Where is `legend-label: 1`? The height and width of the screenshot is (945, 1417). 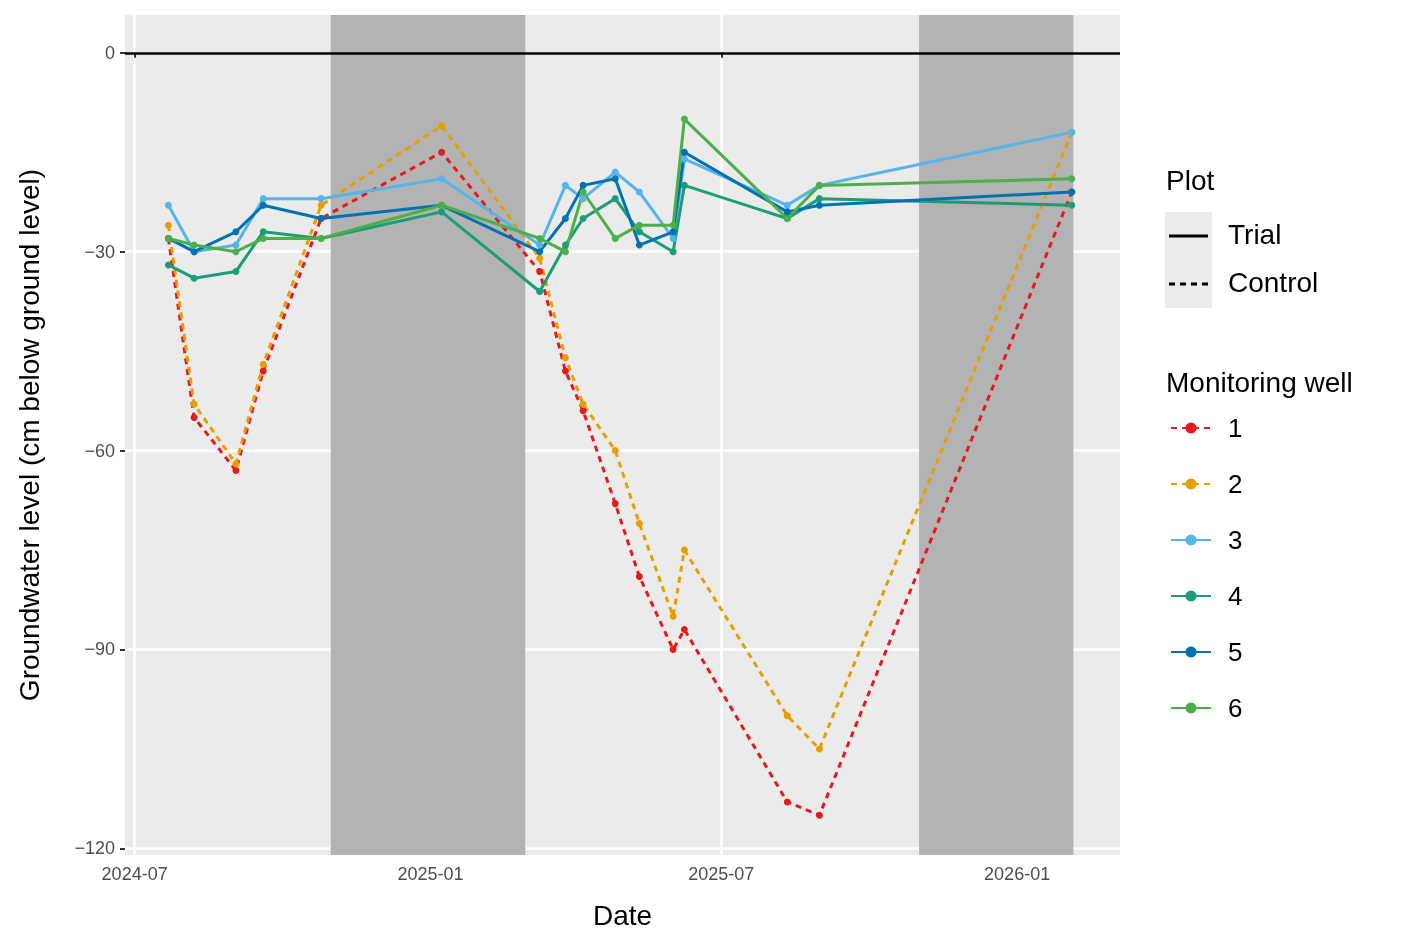 legend-label: 1 is located at coordinates (1235, 428).